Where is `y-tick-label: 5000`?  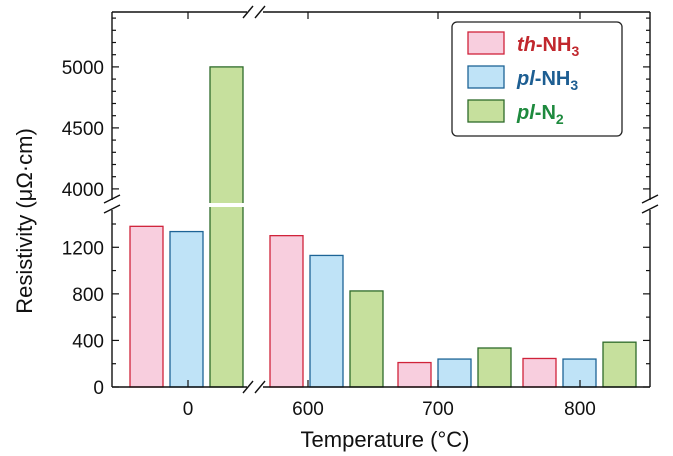
y-tick-label: 5000 is located at coordinates (83, 68).